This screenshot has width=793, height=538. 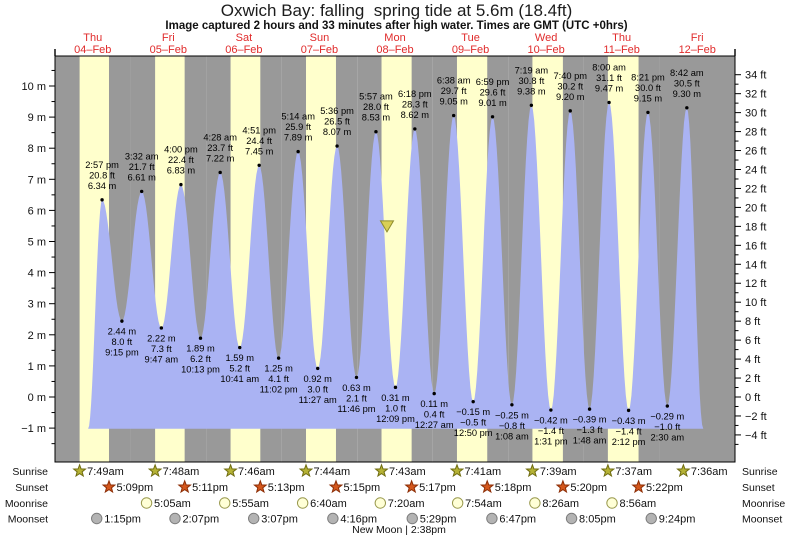 What do you see at coordinates (454, 81) in the screenshot?
I see `high-tide-time: 6:38 am` at bounding box center [454, 81].